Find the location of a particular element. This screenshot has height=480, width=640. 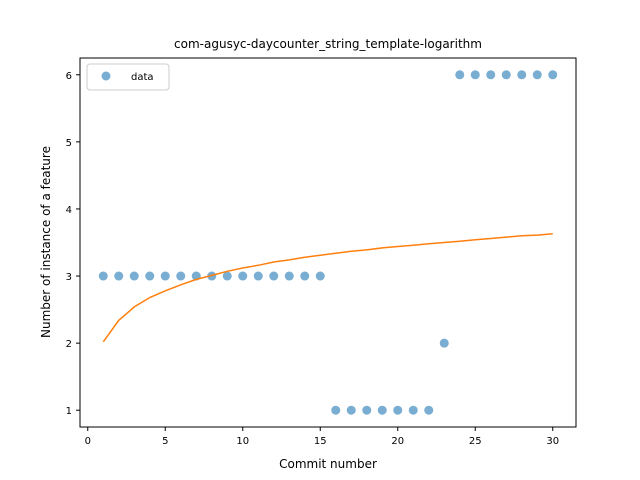

x-axis-title: Commit number is located at coordinates (328, 464).